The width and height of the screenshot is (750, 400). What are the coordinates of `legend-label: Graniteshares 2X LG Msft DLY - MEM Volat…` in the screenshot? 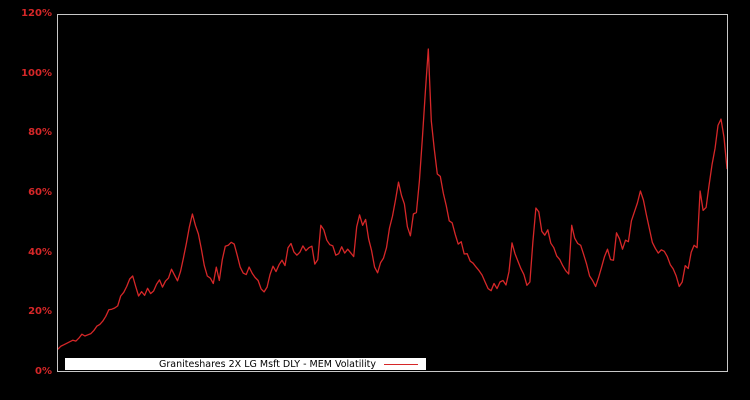 It's located at (267, 364).